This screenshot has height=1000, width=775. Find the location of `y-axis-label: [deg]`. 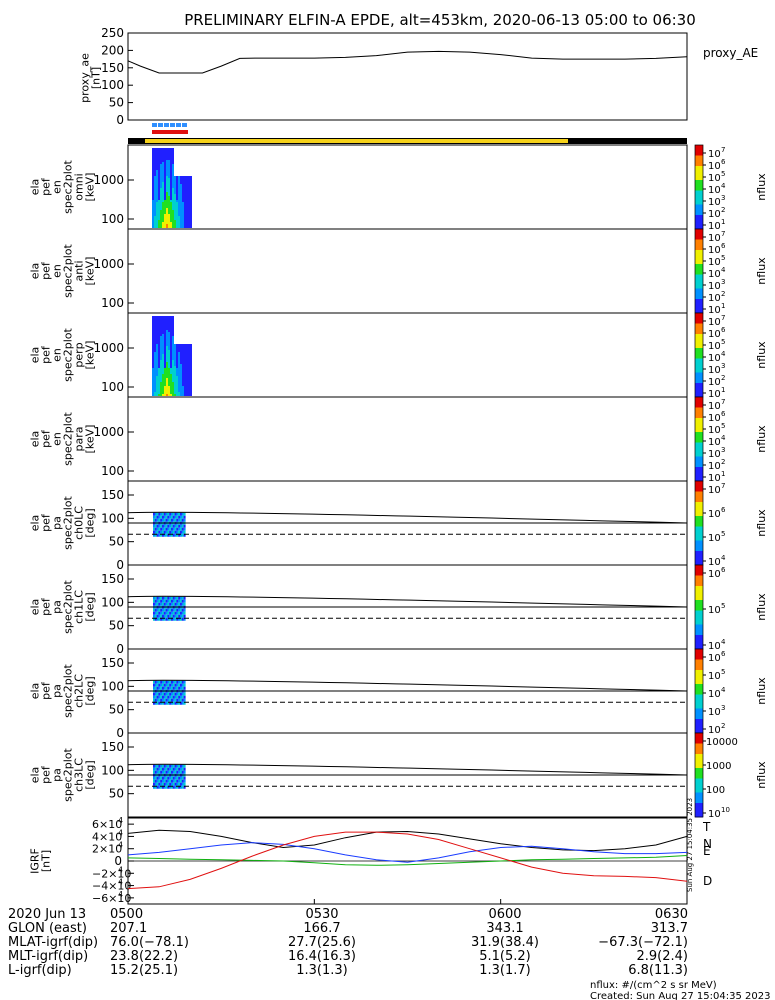

y-axis-label: [deg] is located at coordinates (90, 690).